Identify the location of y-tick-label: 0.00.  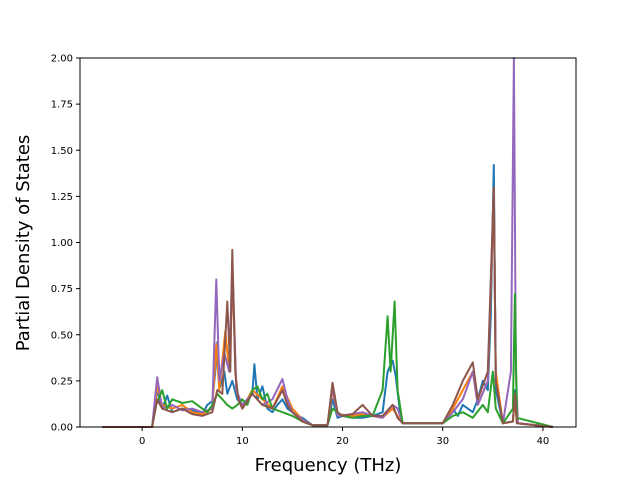
(62, 428).